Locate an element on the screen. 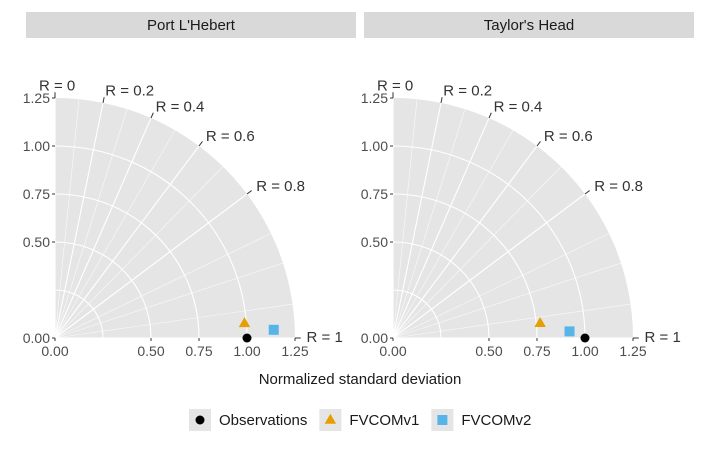 This screenshot has height=450, width=720. legend-key-observations is located at coordinates (200, 420).